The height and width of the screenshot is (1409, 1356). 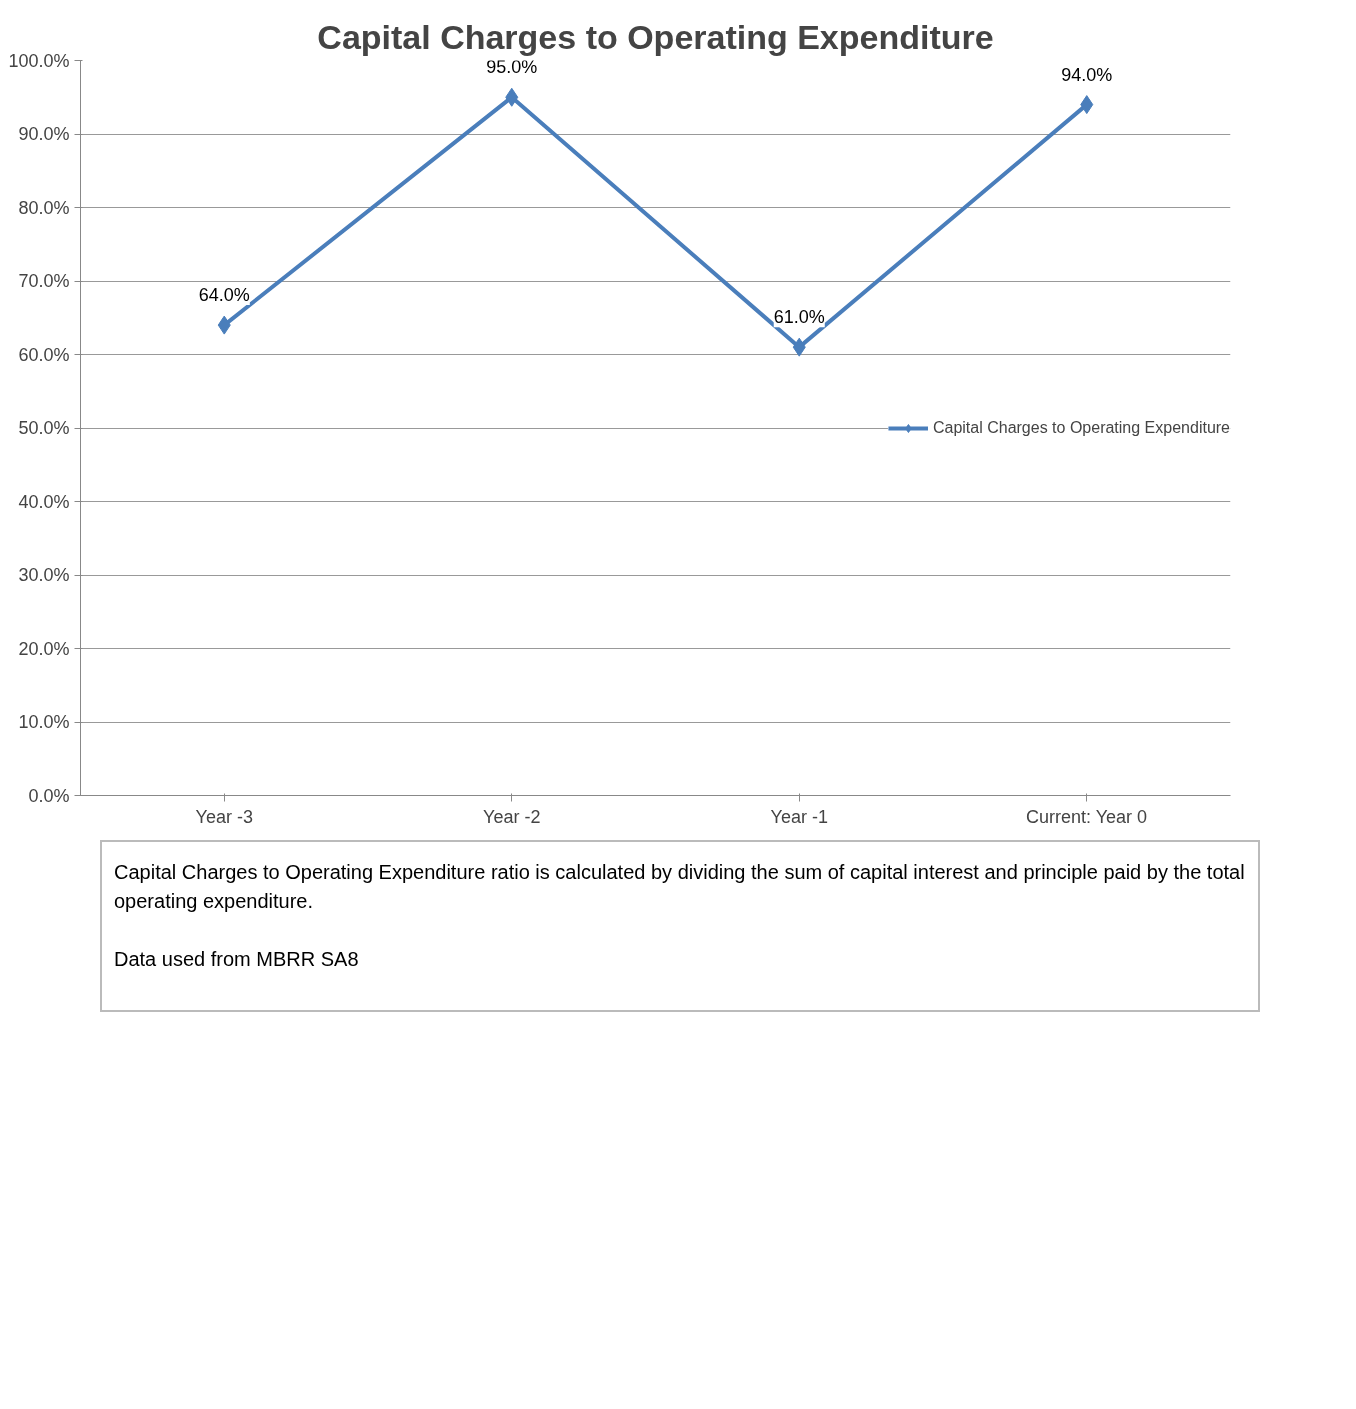 What do you see at coordinates (44, 722) in the screenshot?
I see `y-tick-label: 10.0%` at bounding box center [44, 722].